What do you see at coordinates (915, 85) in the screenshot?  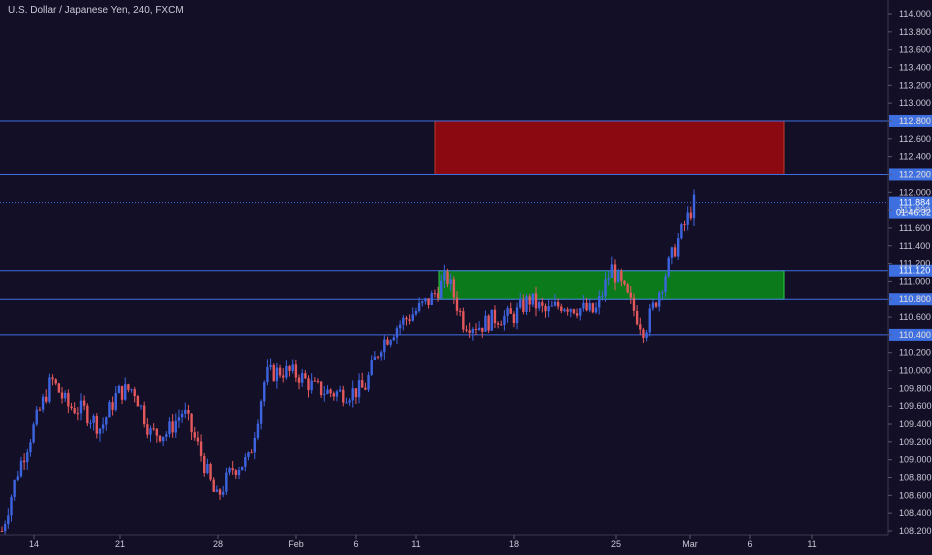 I see `price-tick-label: 113.200` at bounding box center [915, 85].